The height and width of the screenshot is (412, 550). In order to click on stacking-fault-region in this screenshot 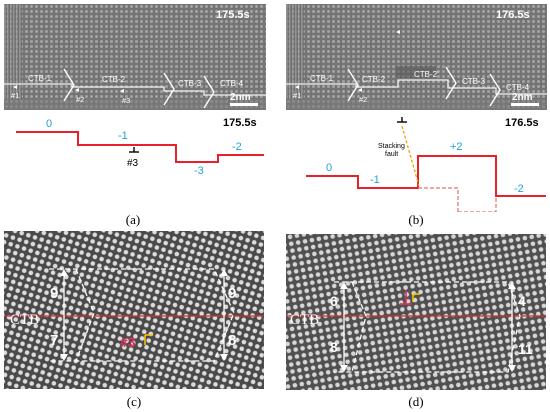, I will do `click(416, 72)`.